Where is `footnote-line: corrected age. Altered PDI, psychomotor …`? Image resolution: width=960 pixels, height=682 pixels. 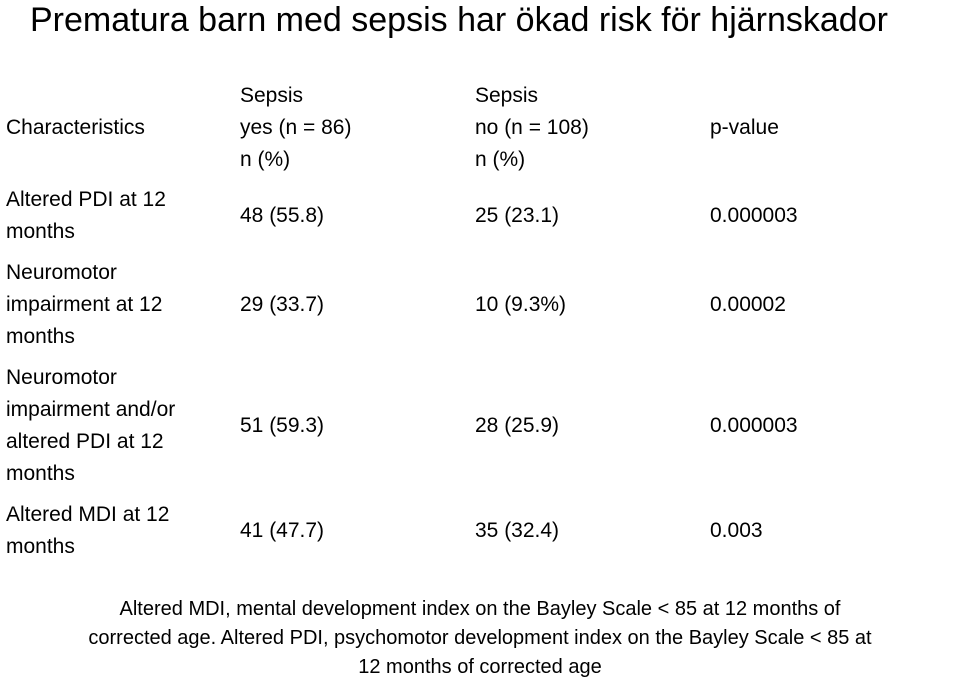
footnote-line: corrected age. Altered PDI, psychomotor … is located at coordinates (480, 638).